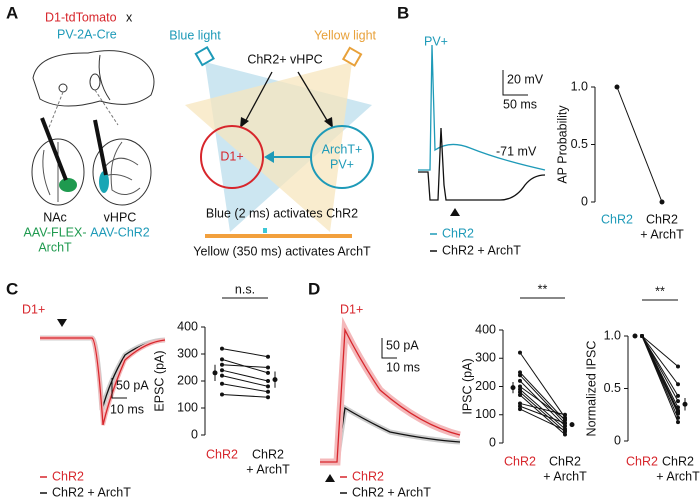 Image resolution: width=700 pixels, height=497 pixels. Describe the element at coordinates (525, 79) in the screenshot. I see `scale-label: 20 mV` at that location.